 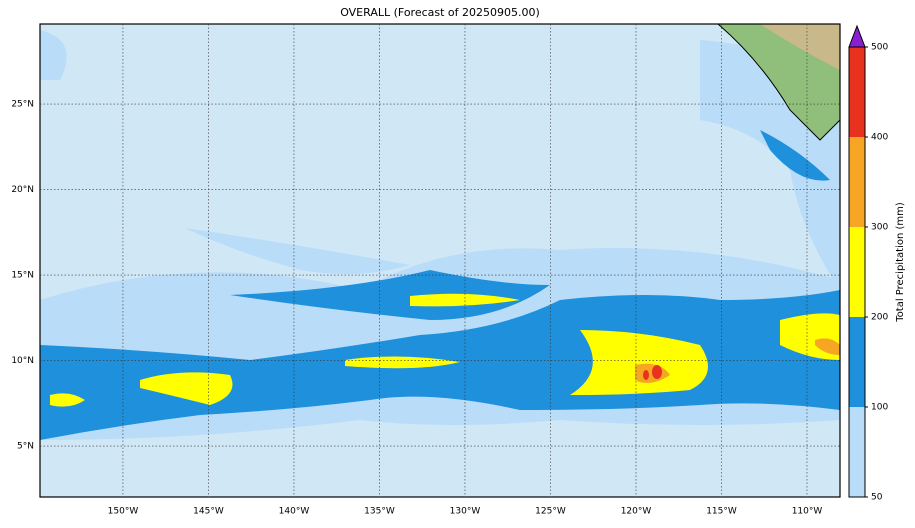 What do you see at coordinates (22, 361) in the screenshot?
I see `y-tick-label: 10°N` at bounding box center [22, 361].